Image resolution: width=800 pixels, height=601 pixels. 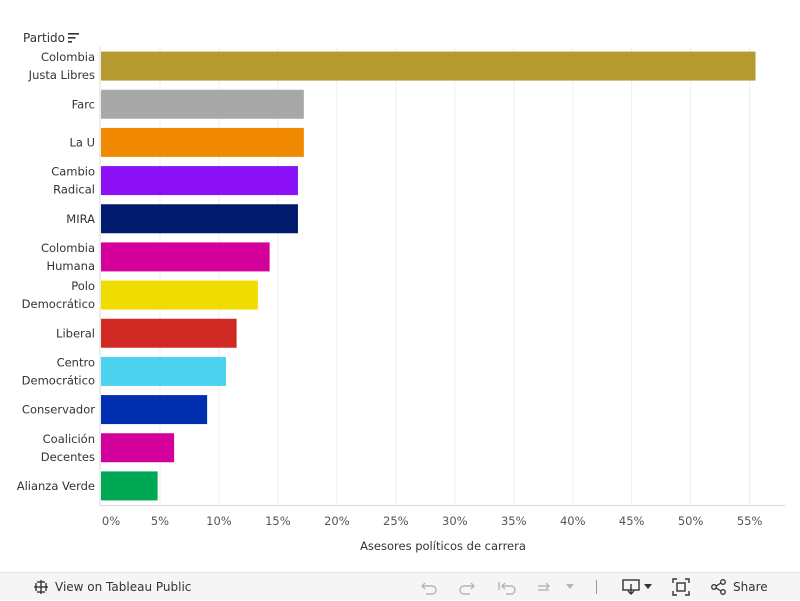 I want to click on category-label: Alianza Verde, so click(x=56, y=486).